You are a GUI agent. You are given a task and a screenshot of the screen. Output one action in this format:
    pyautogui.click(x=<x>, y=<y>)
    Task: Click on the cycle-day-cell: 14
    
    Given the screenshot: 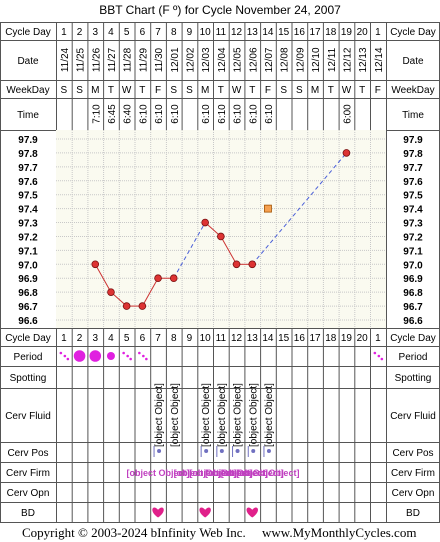 What is the action you would take?
    pyautogui.click(x=268, y=32)
    